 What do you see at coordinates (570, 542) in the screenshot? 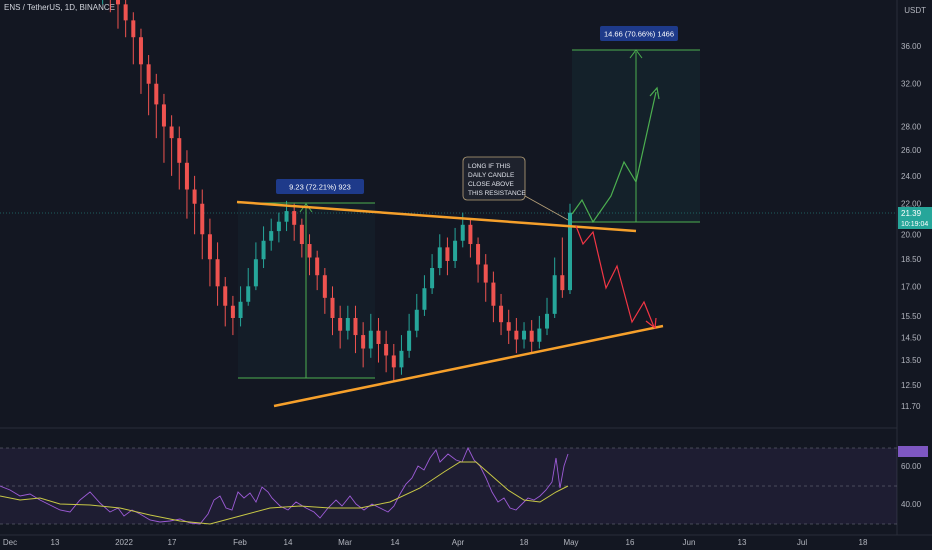
I see `time-tick-label: May` at bounding box center [570, 542].